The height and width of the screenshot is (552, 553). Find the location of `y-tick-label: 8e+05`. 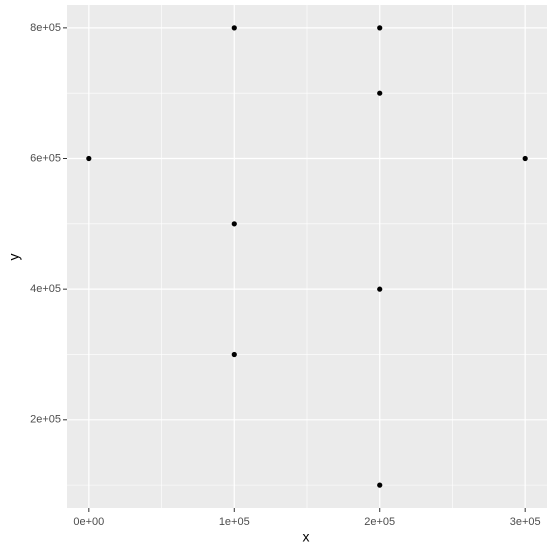

y-tick-label: 8e+05 is located at coordinates (45, 28).